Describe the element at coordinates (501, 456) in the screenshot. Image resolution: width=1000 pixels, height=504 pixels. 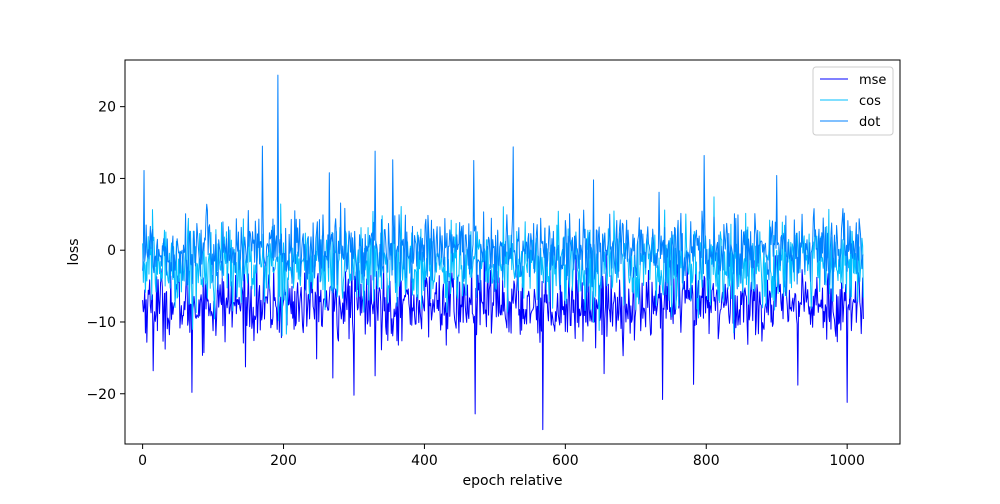
I see `x-axis: 0 200 400 600 800 1000` at that location.